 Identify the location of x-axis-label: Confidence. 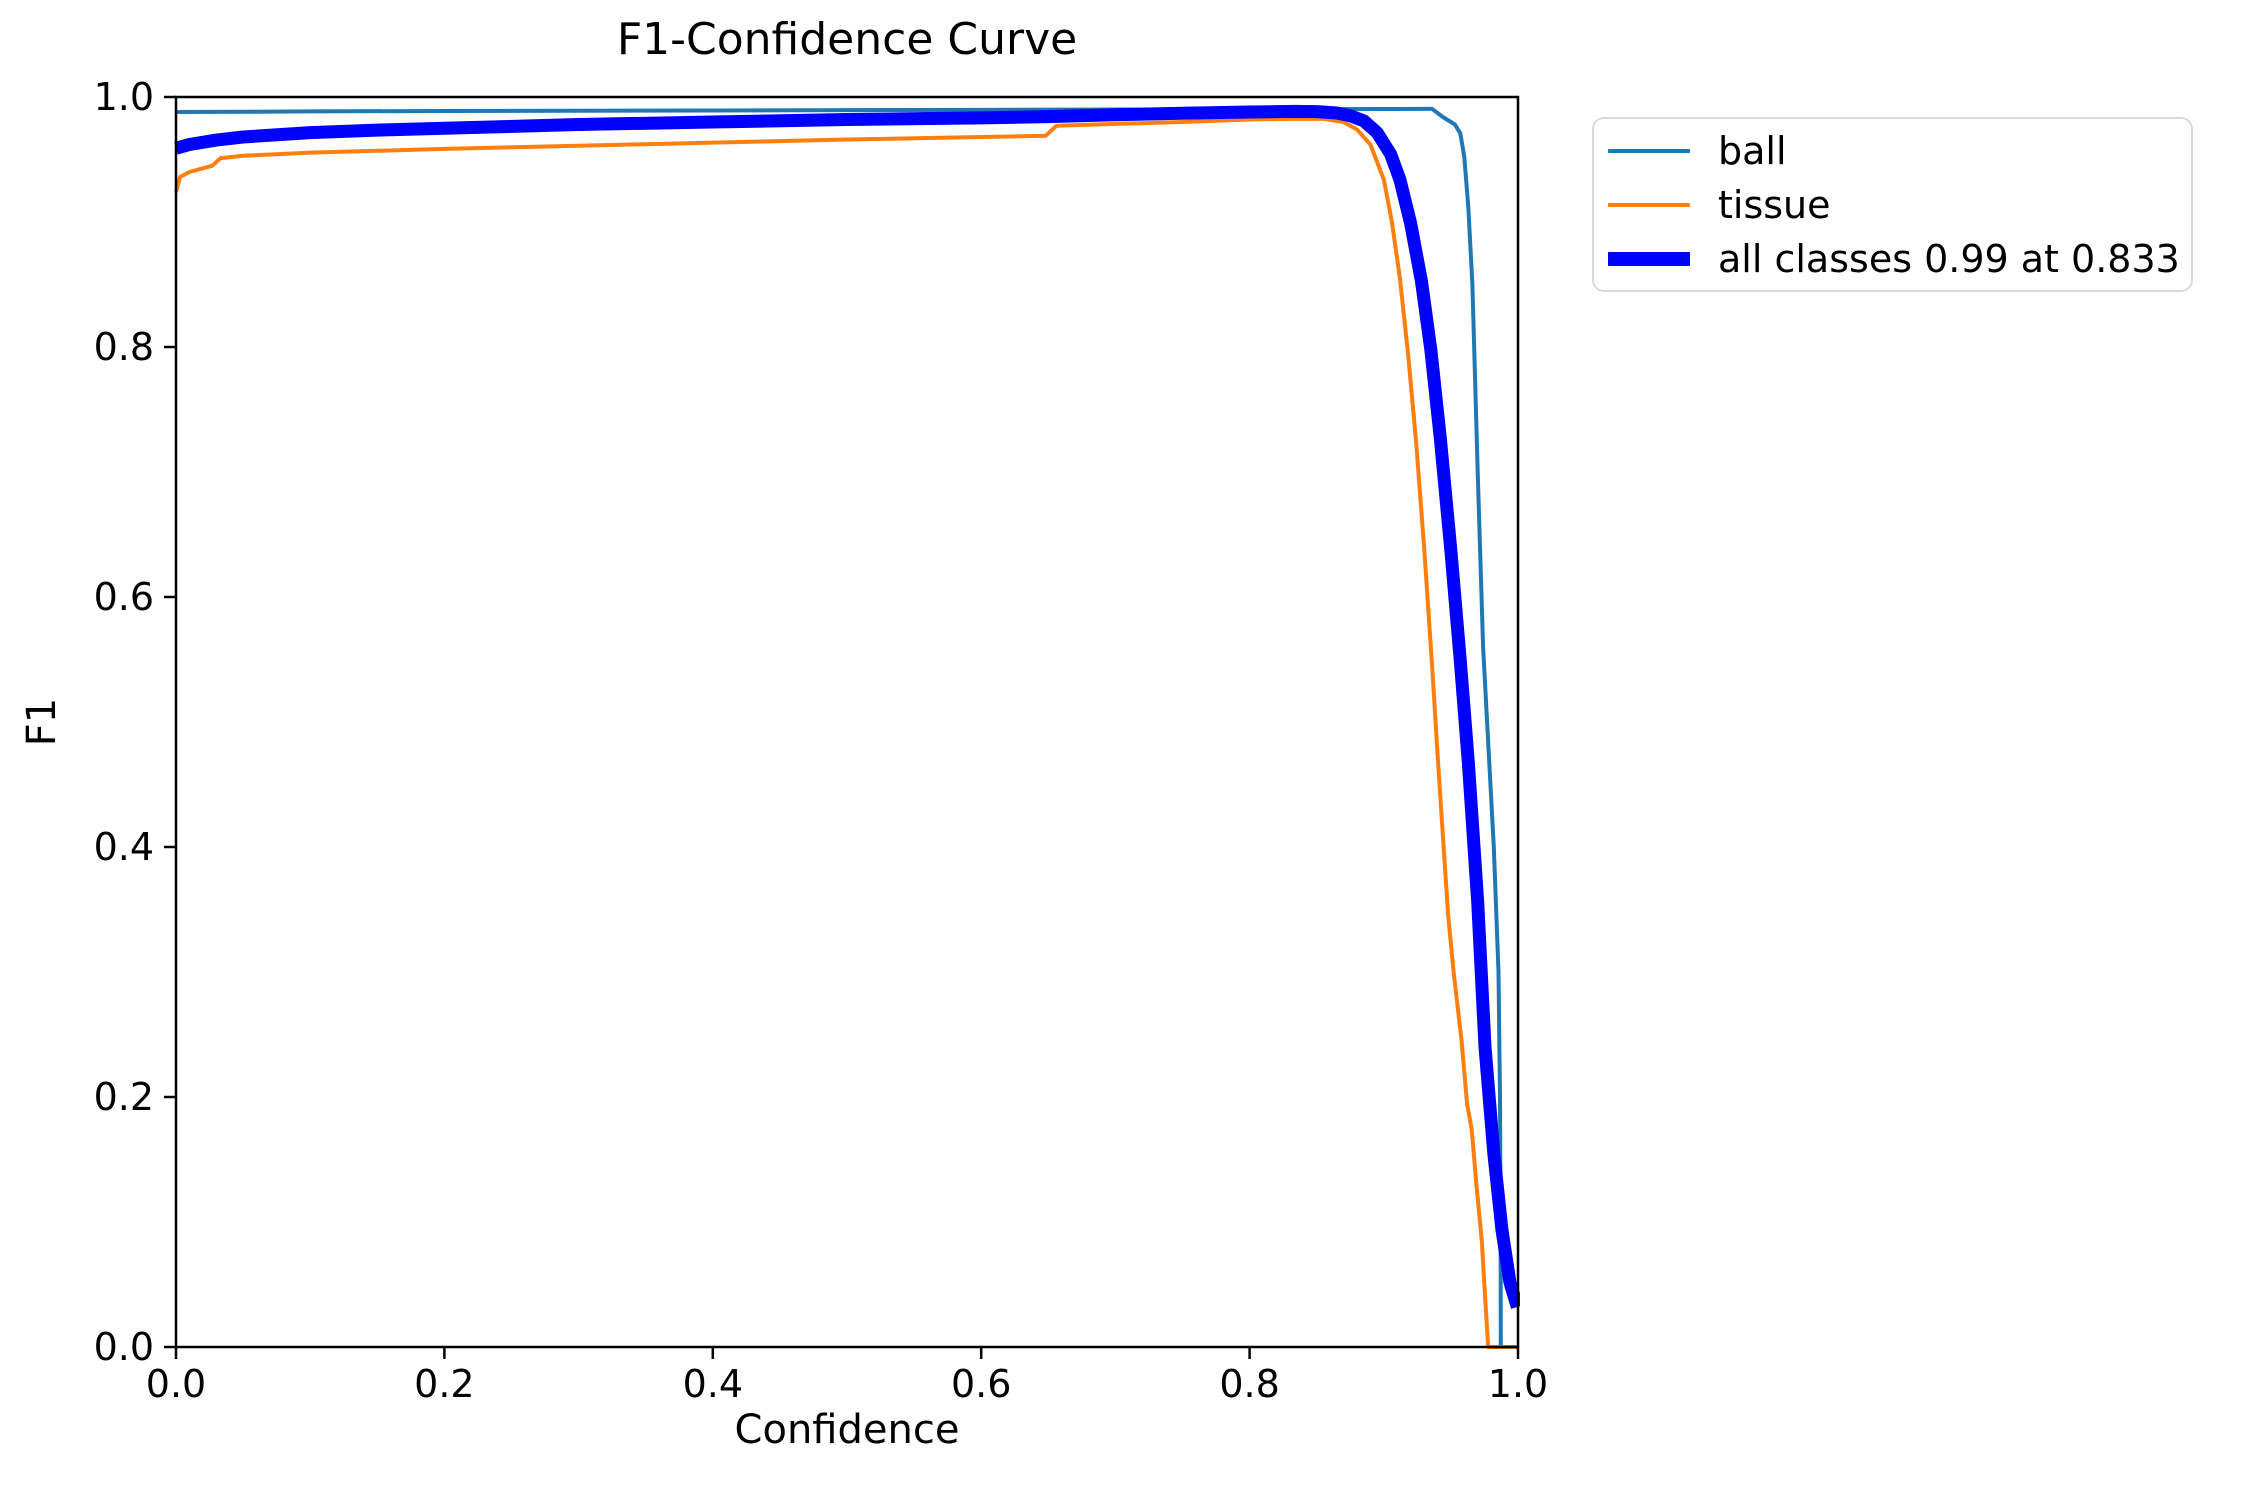
(847, 1430).